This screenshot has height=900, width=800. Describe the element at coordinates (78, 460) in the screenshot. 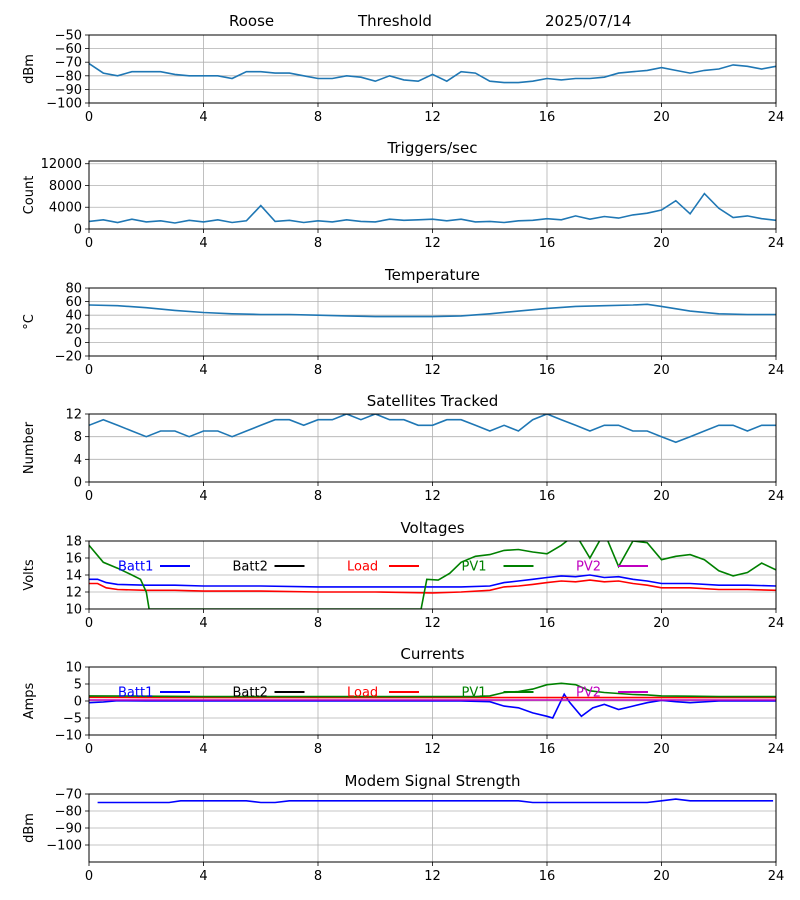

I see `y-tick-label: 4` at that location.